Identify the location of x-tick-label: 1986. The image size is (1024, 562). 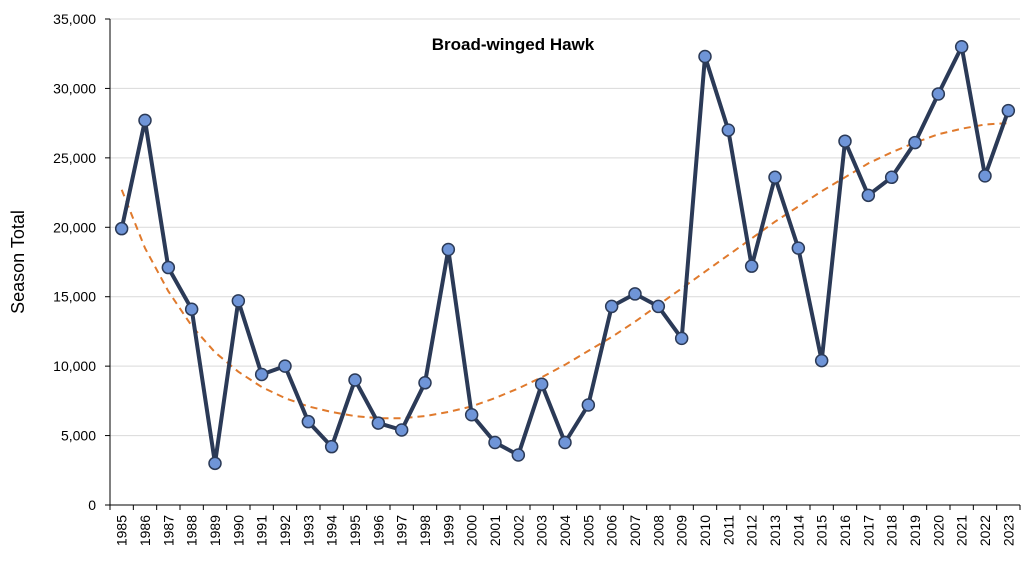
(145, 530).